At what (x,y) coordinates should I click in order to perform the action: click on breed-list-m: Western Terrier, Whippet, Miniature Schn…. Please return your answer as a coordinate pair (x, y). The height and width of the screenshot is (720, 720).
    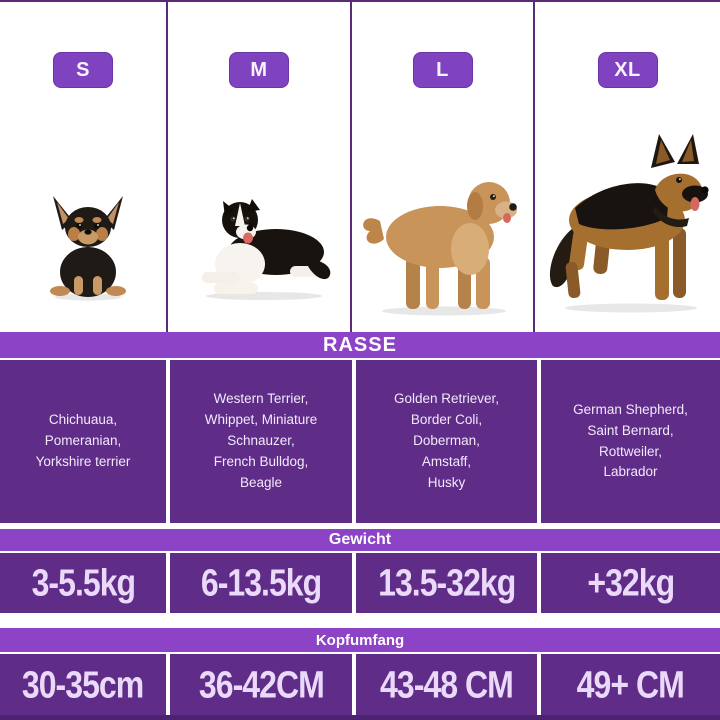
    Looking at the image, I should click on (261, 440).